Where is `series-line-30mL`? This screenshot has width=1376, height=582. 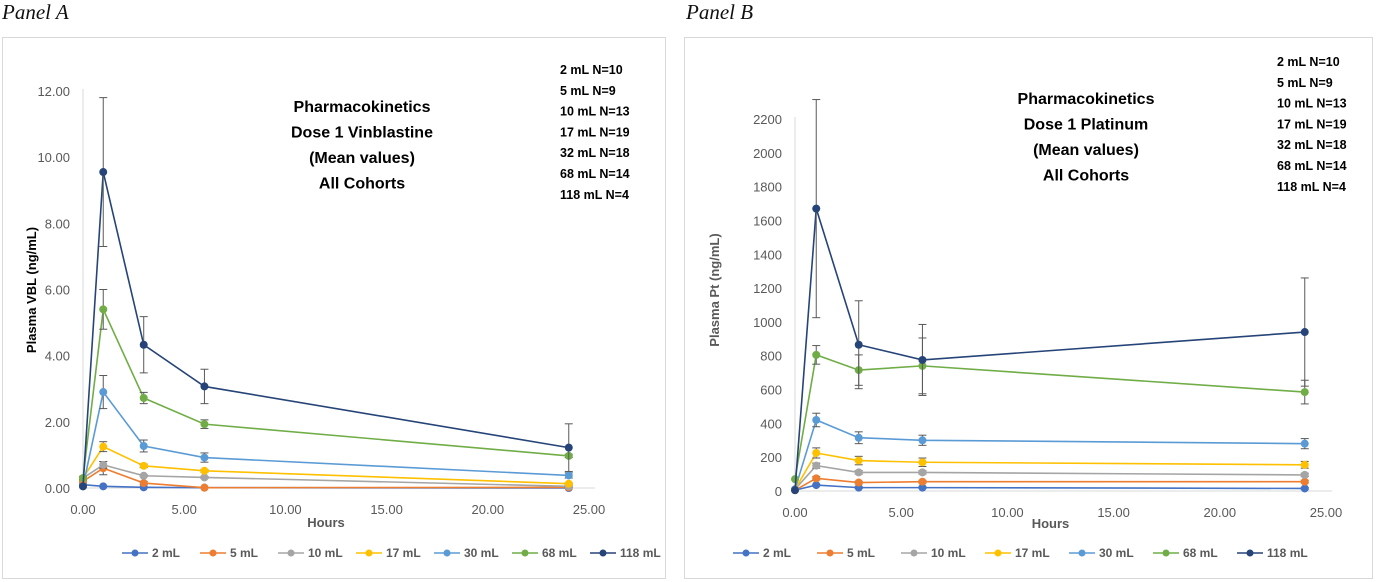
series-line-30mL is located at coordinates (1049, 454).